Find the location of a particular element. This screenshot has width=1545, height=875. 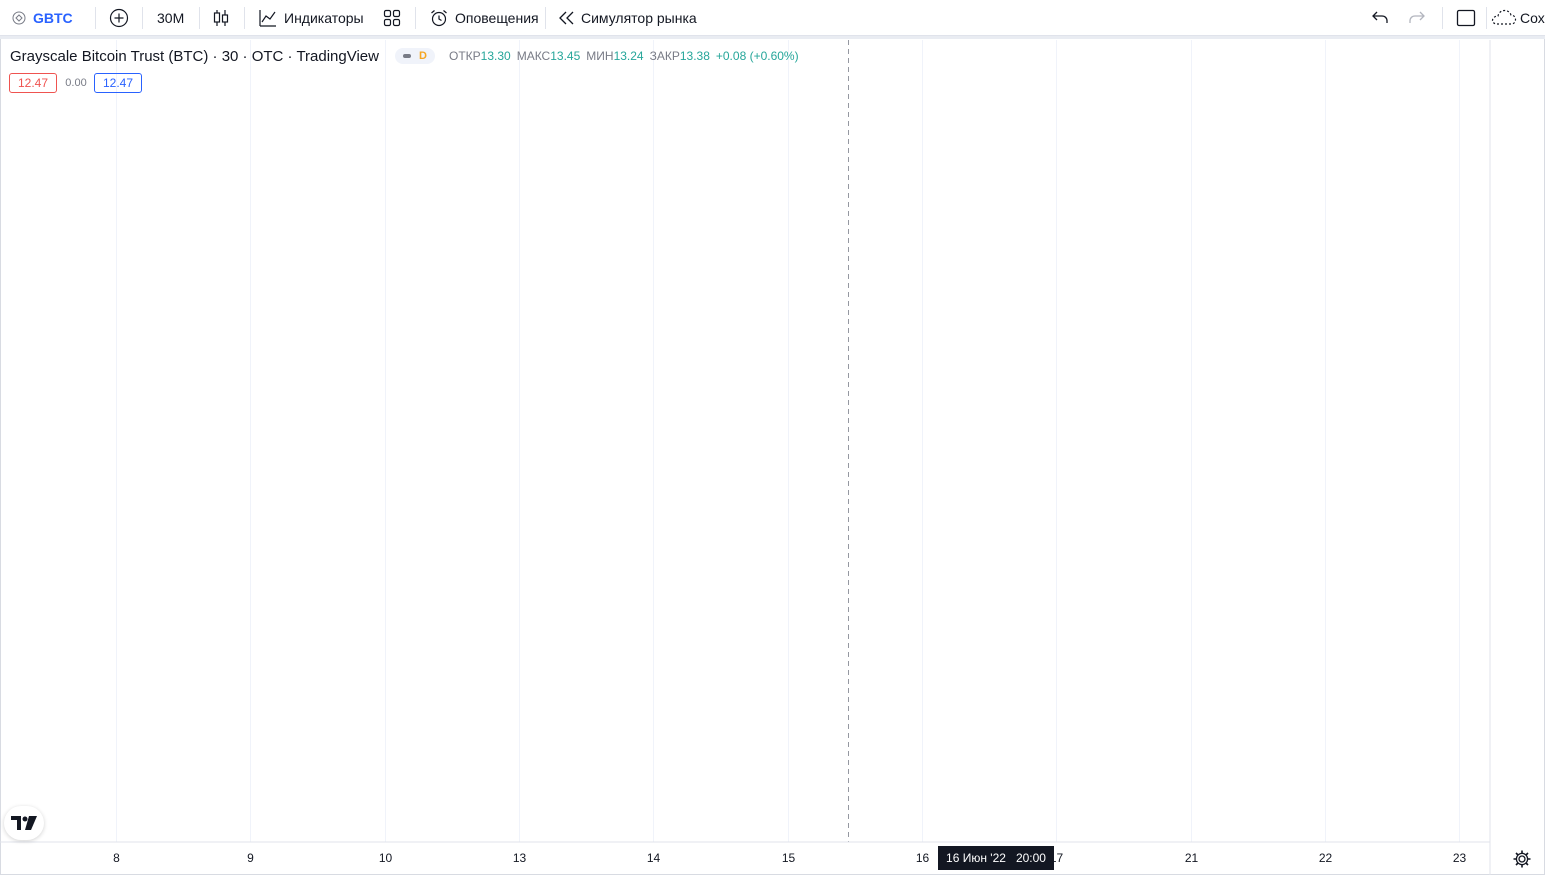

buy-price-box: 12.47 is located at coordinates (118, 83).